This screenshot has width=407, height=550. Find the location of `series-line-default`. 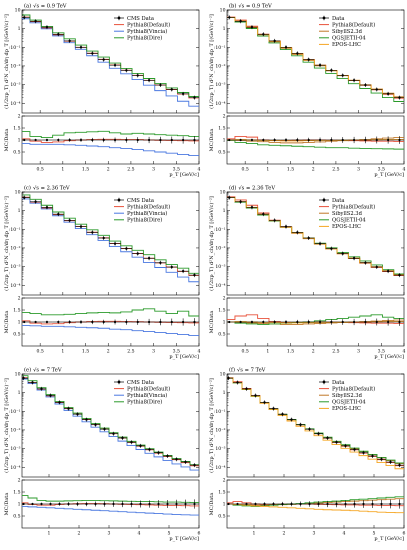

series-line-default is located at coordinates (315, 422).